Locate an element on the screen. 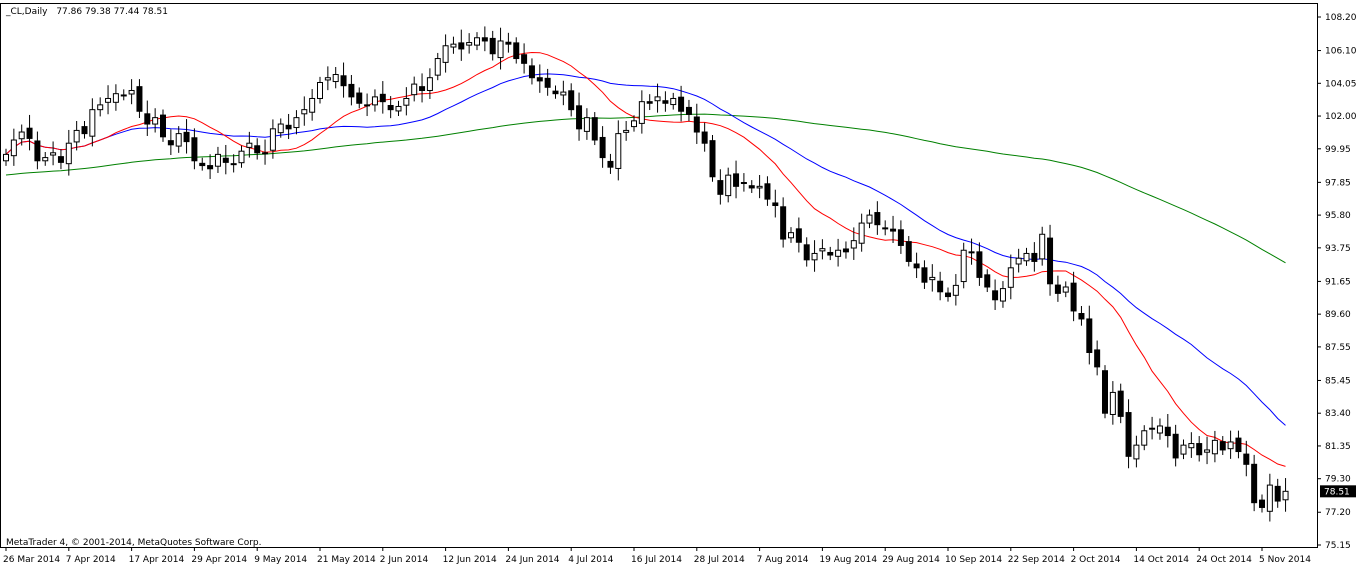 This screenshot has height=567, width=1362. y-tick-label: 77.20 is located at coordinates (1338, 513).